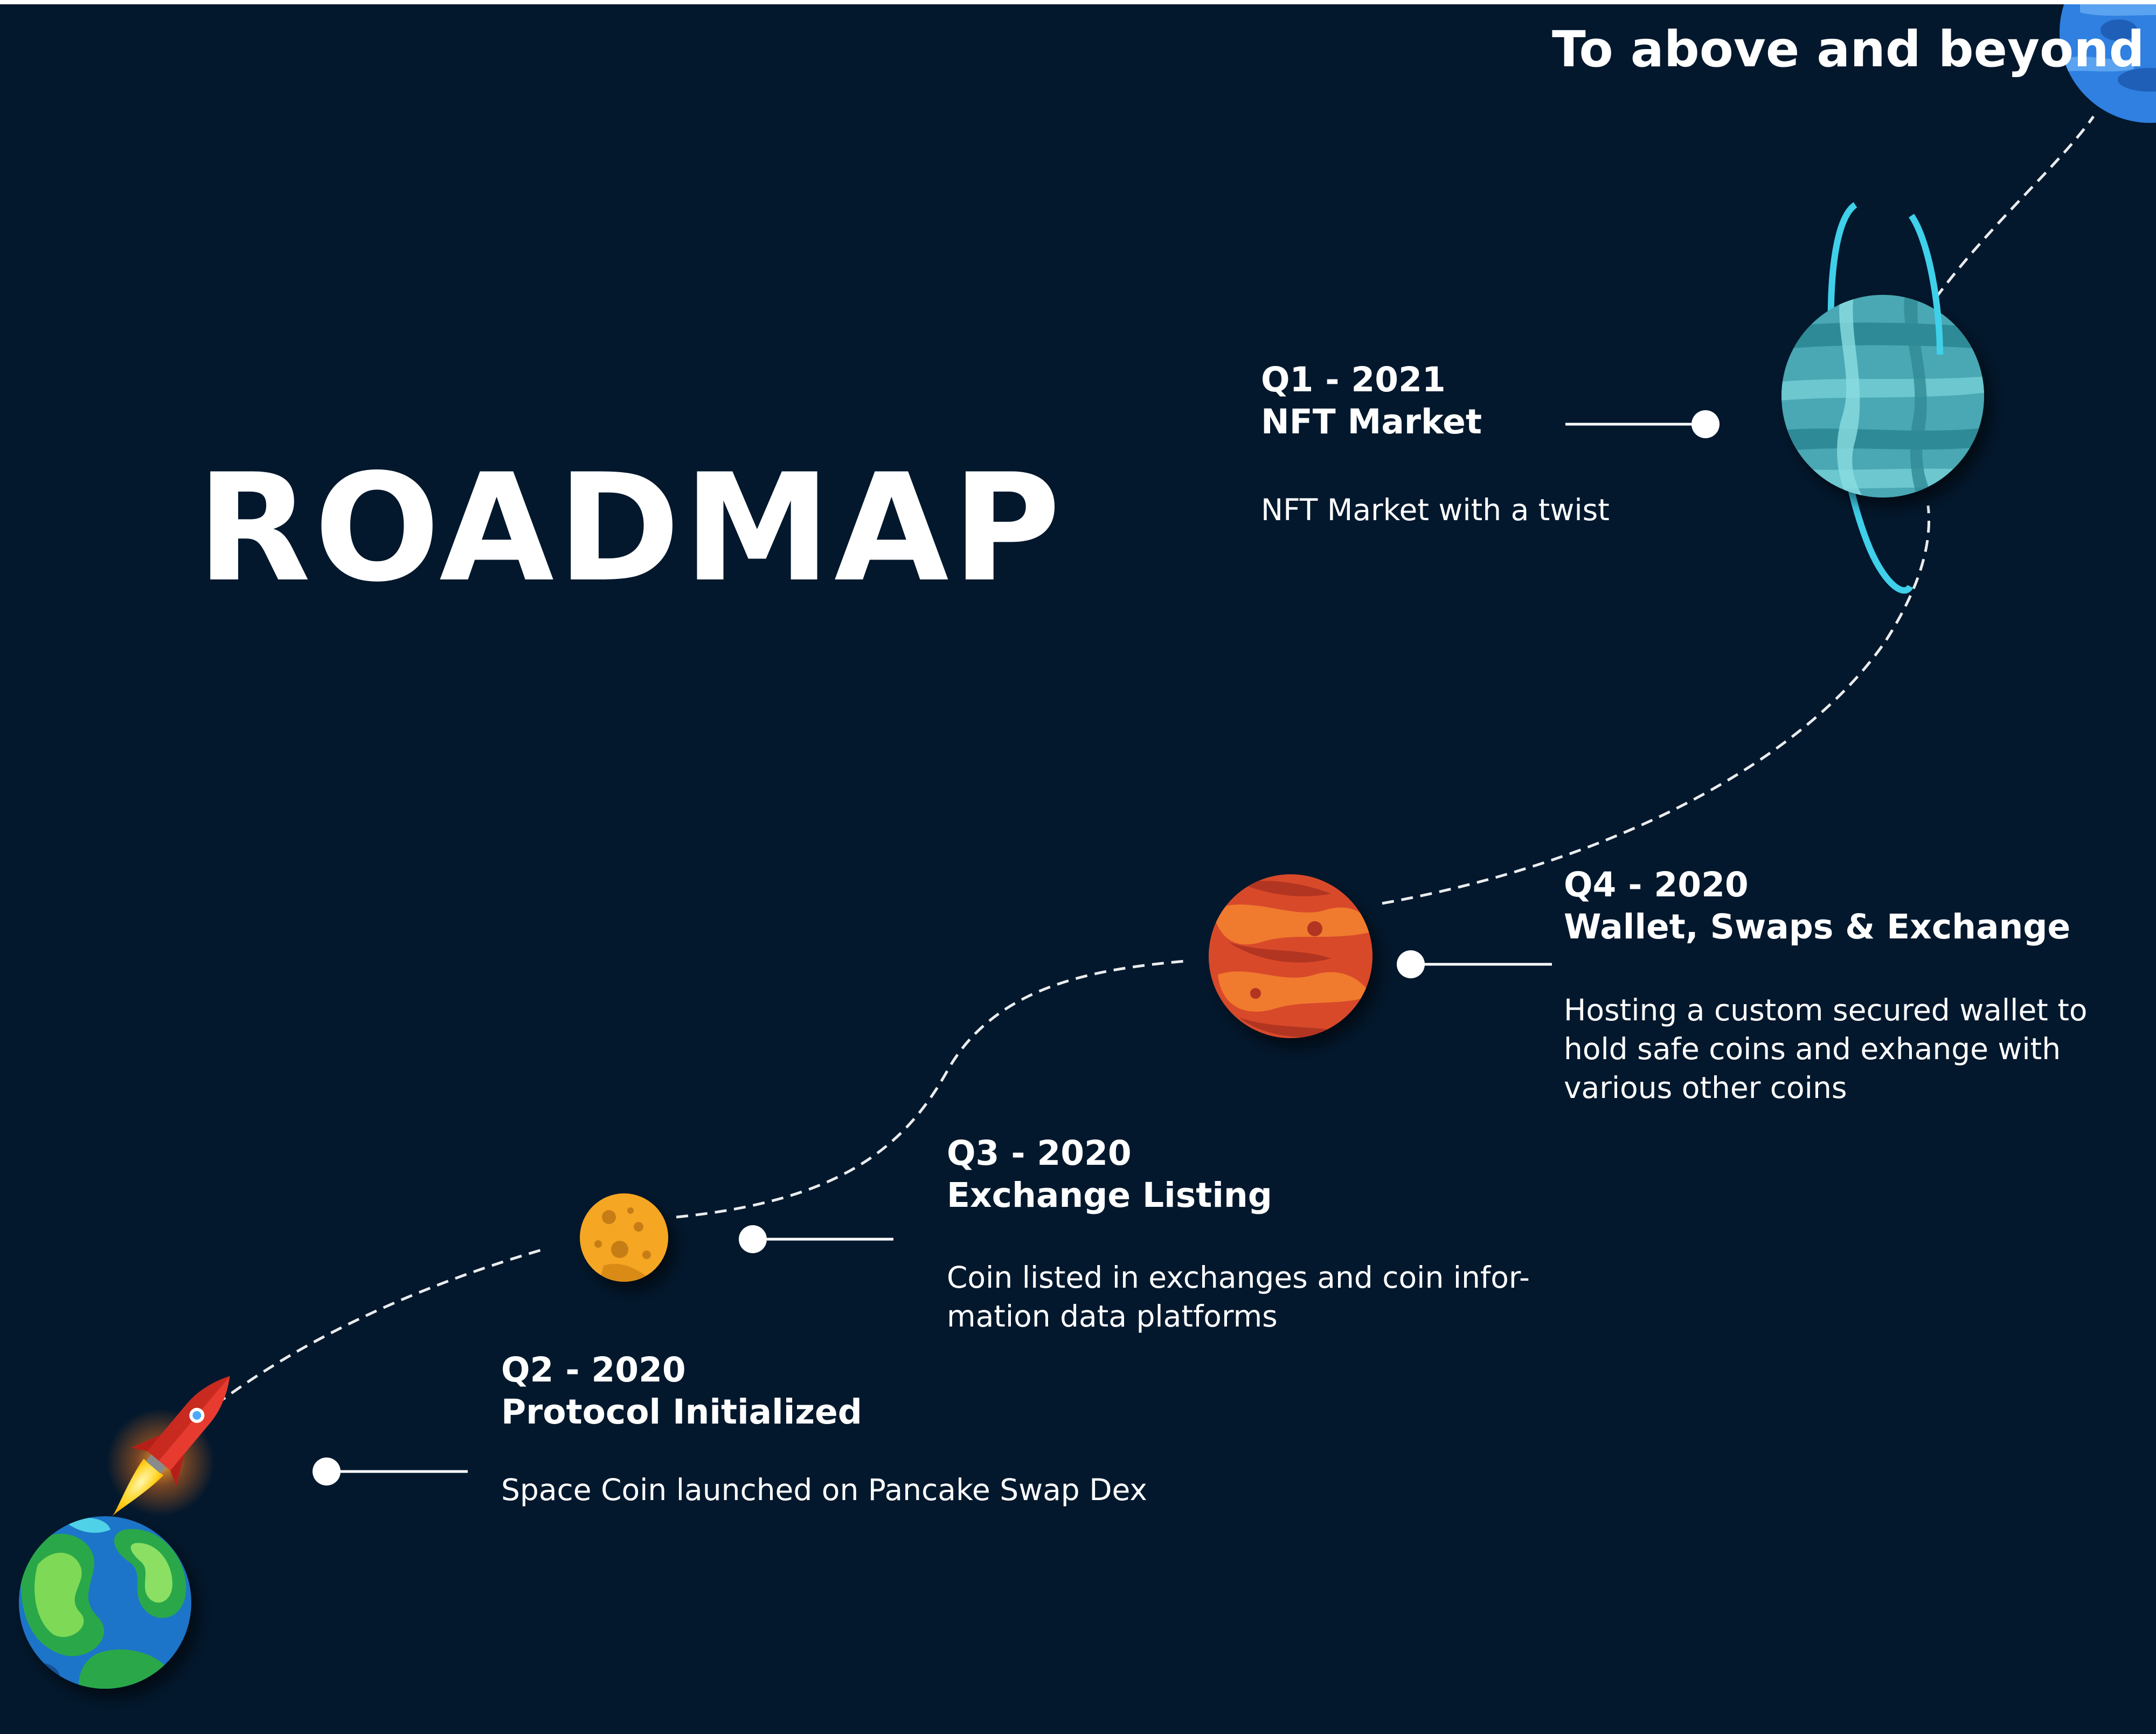 This screenshot has width=2156, height=1734. What do you see at coordinates (1436, 510) in the screenshot?
I see `m1-description: NFT Market with a twist` at bounding box center [1436, 510].